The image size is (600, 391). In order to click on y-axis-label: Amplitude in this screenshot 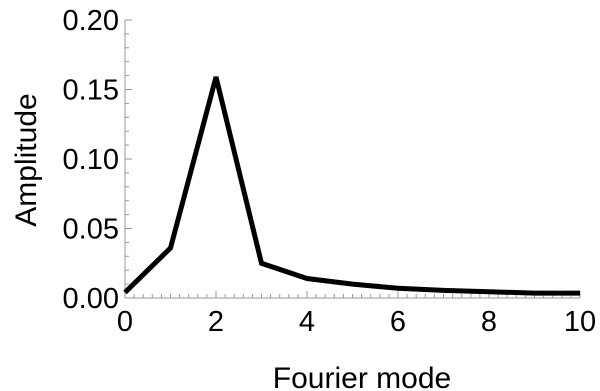, I will do `click(26, 159)`.